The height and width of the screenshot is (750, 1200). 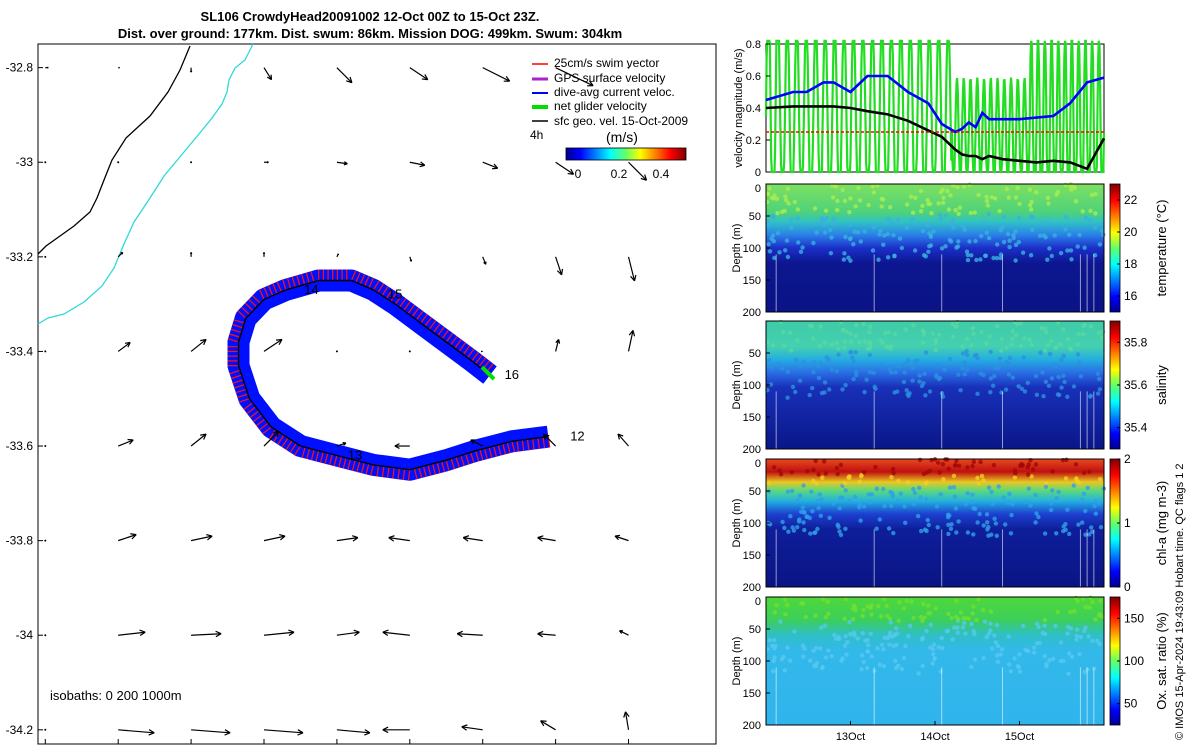 I want to click on geo-vector-dot, so click(x=191, y=162).